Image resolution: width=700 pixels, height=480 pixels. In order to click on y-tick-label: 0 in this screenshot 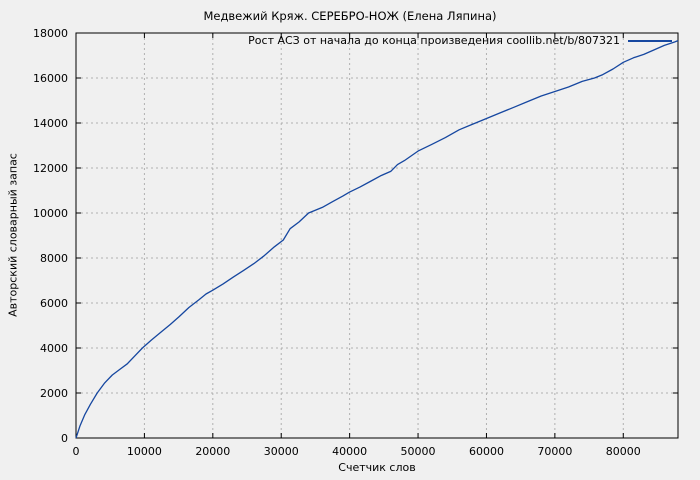, I will do `click(64, 438)`.